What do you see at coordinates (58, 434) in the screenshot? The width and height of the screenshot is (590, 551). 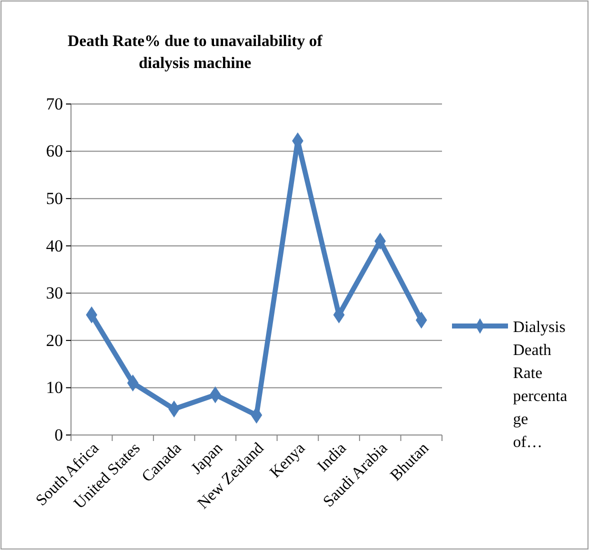 I see `y-tick-label: 0` at bounding box center [58, 434].